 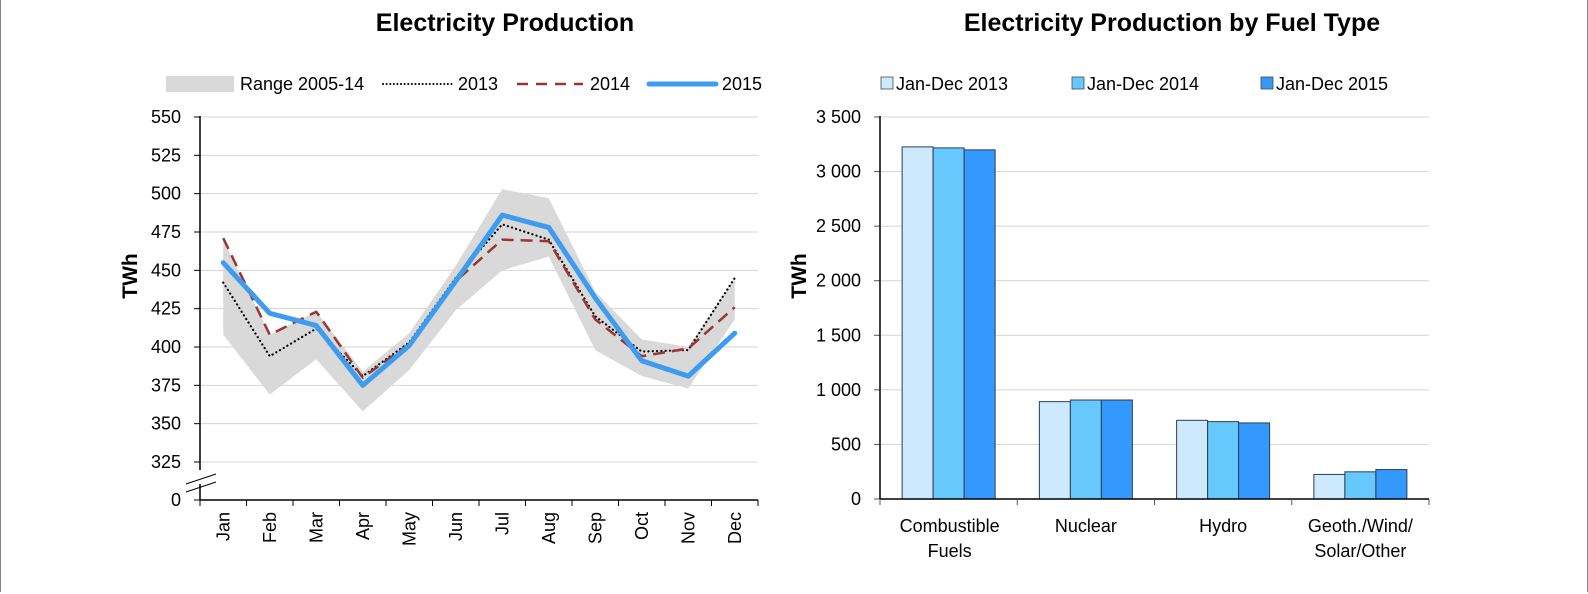 I want to click on y-tick-label: 525, so click(x=166, y=155).